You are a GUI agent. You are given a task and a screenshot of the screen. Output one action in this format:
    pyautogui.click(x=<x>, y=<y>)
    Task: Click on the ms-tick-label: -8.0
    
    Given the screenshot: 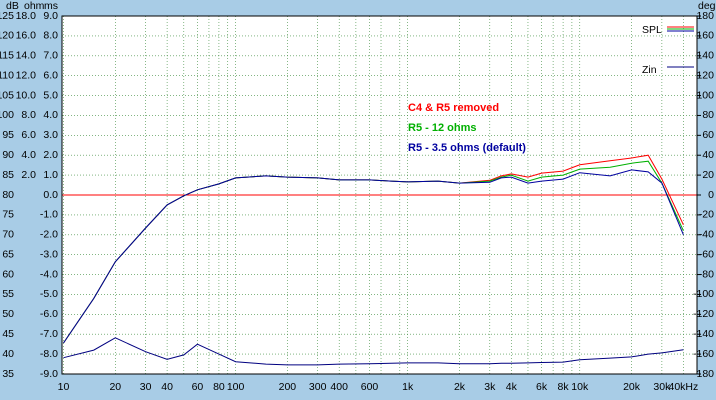 What is the action you would take?
    pyautogui.click(x=49, y=354)
    